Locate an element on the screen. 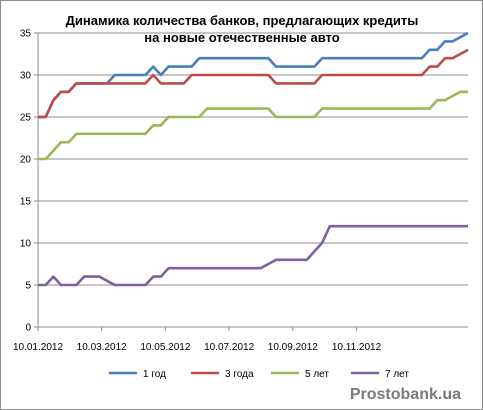  watermark: Prostobank.ua is located at coordinates (405, 394).